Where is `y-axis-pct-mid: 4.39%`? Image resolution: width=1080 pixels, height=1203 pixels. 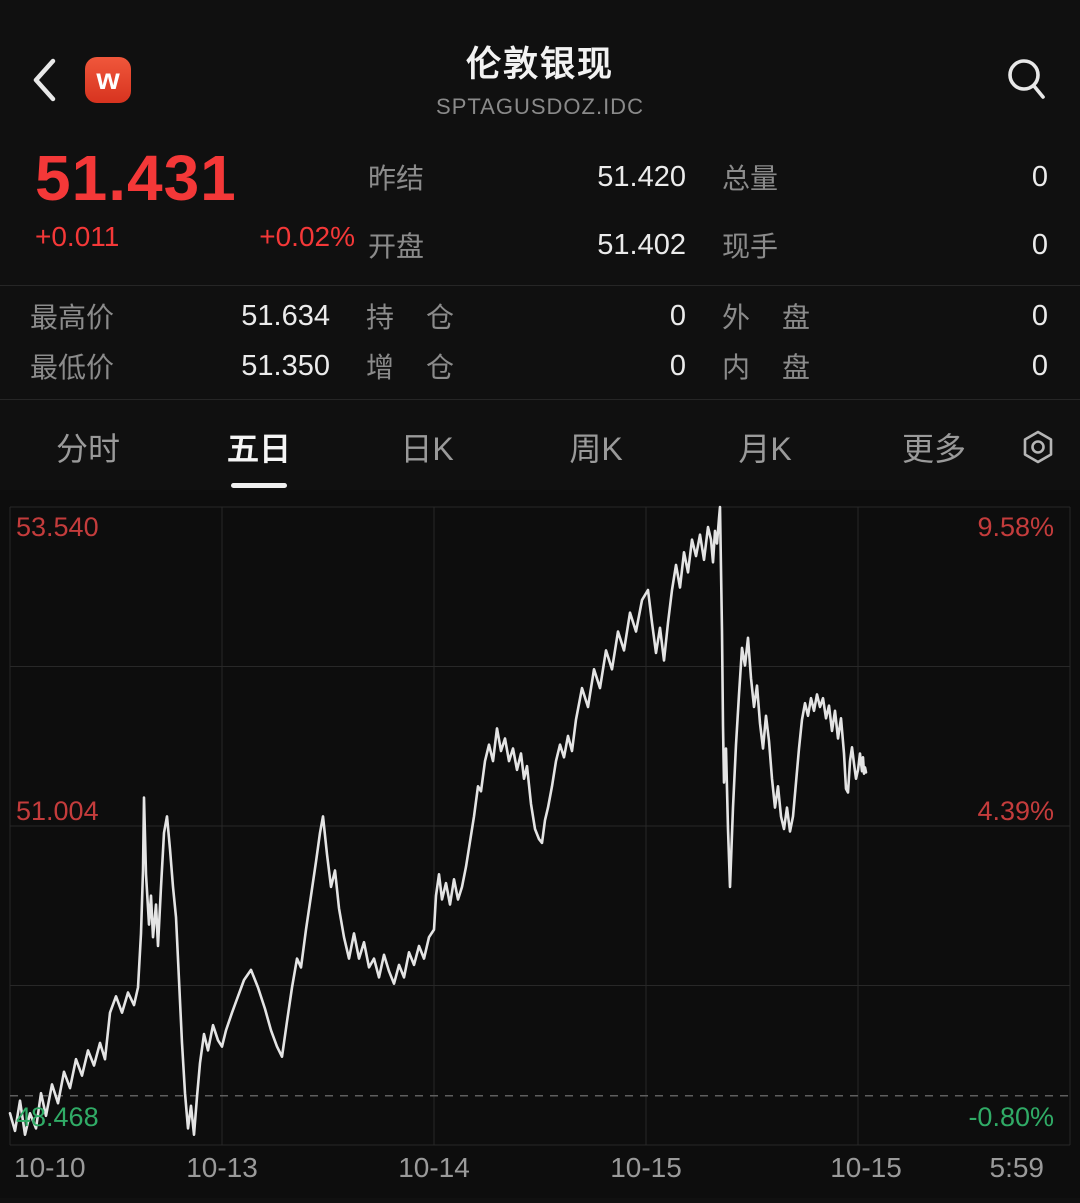 y-axis-pct-mid: 4.39% is located at coordinates (1015, 811).